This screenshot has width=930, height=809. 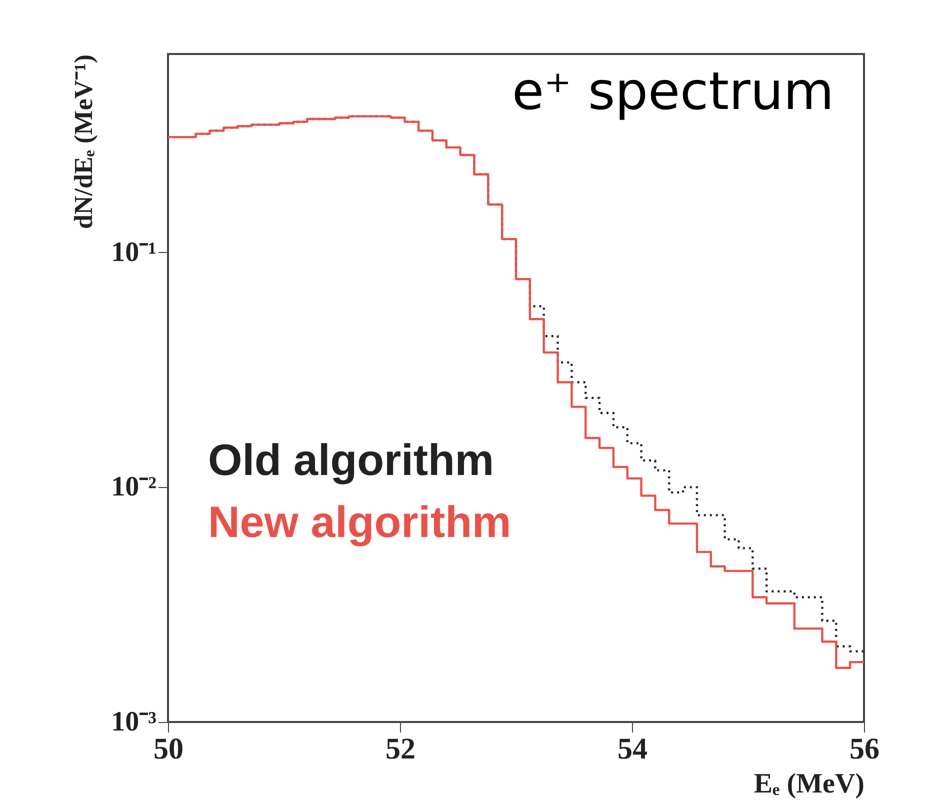 I want to click on text: Old algorithm, so click(x=351, y=460).